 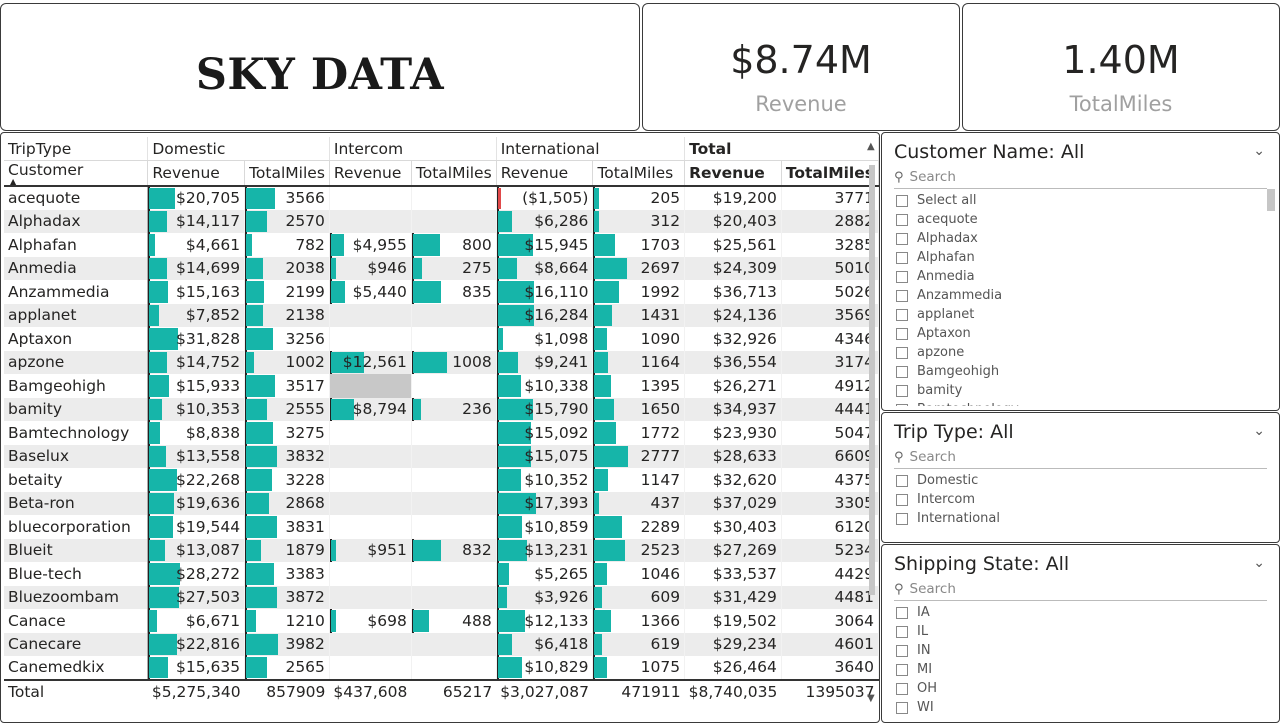 What do you see at coordinates (830, 173) in the screenshot?
I see `total-miles-header: TotalMiles` at bounding box center [830, 173].